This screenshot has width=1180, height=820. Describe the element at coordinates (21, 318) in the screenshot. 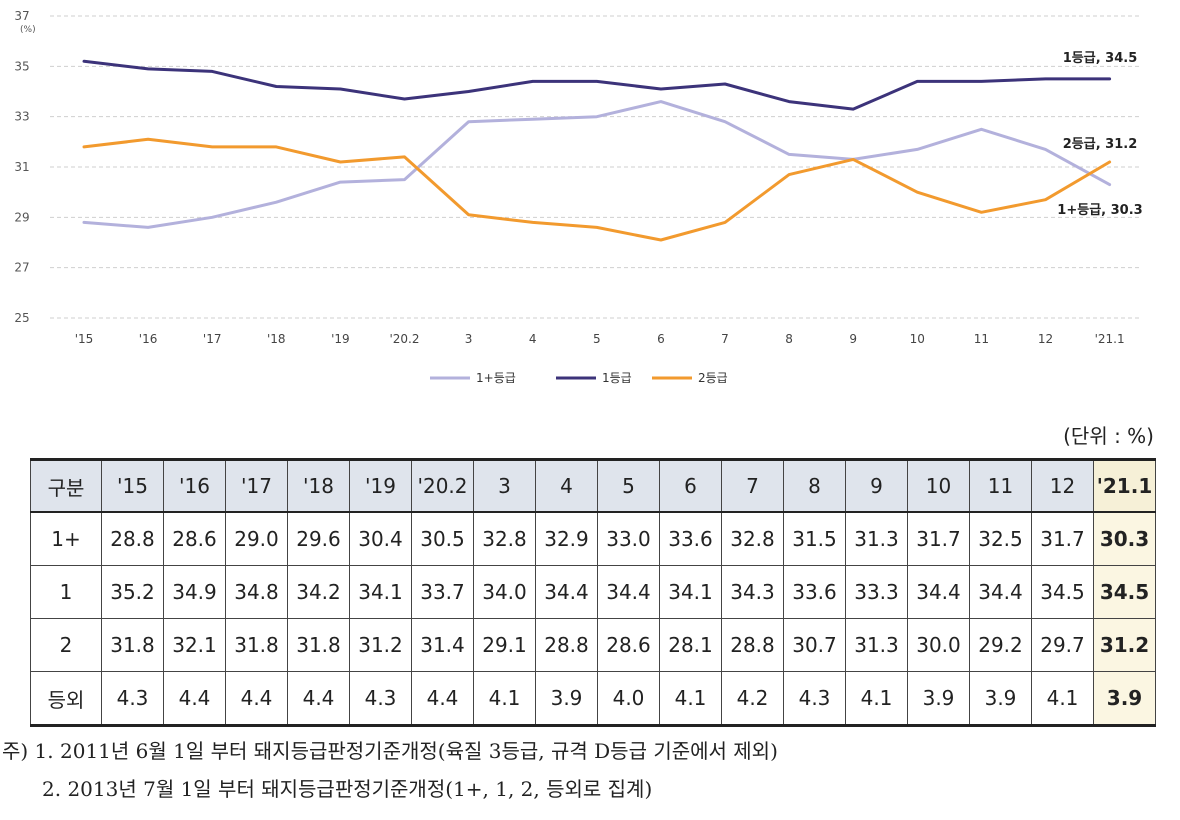

I see `y-tick-label: 25` at that location.